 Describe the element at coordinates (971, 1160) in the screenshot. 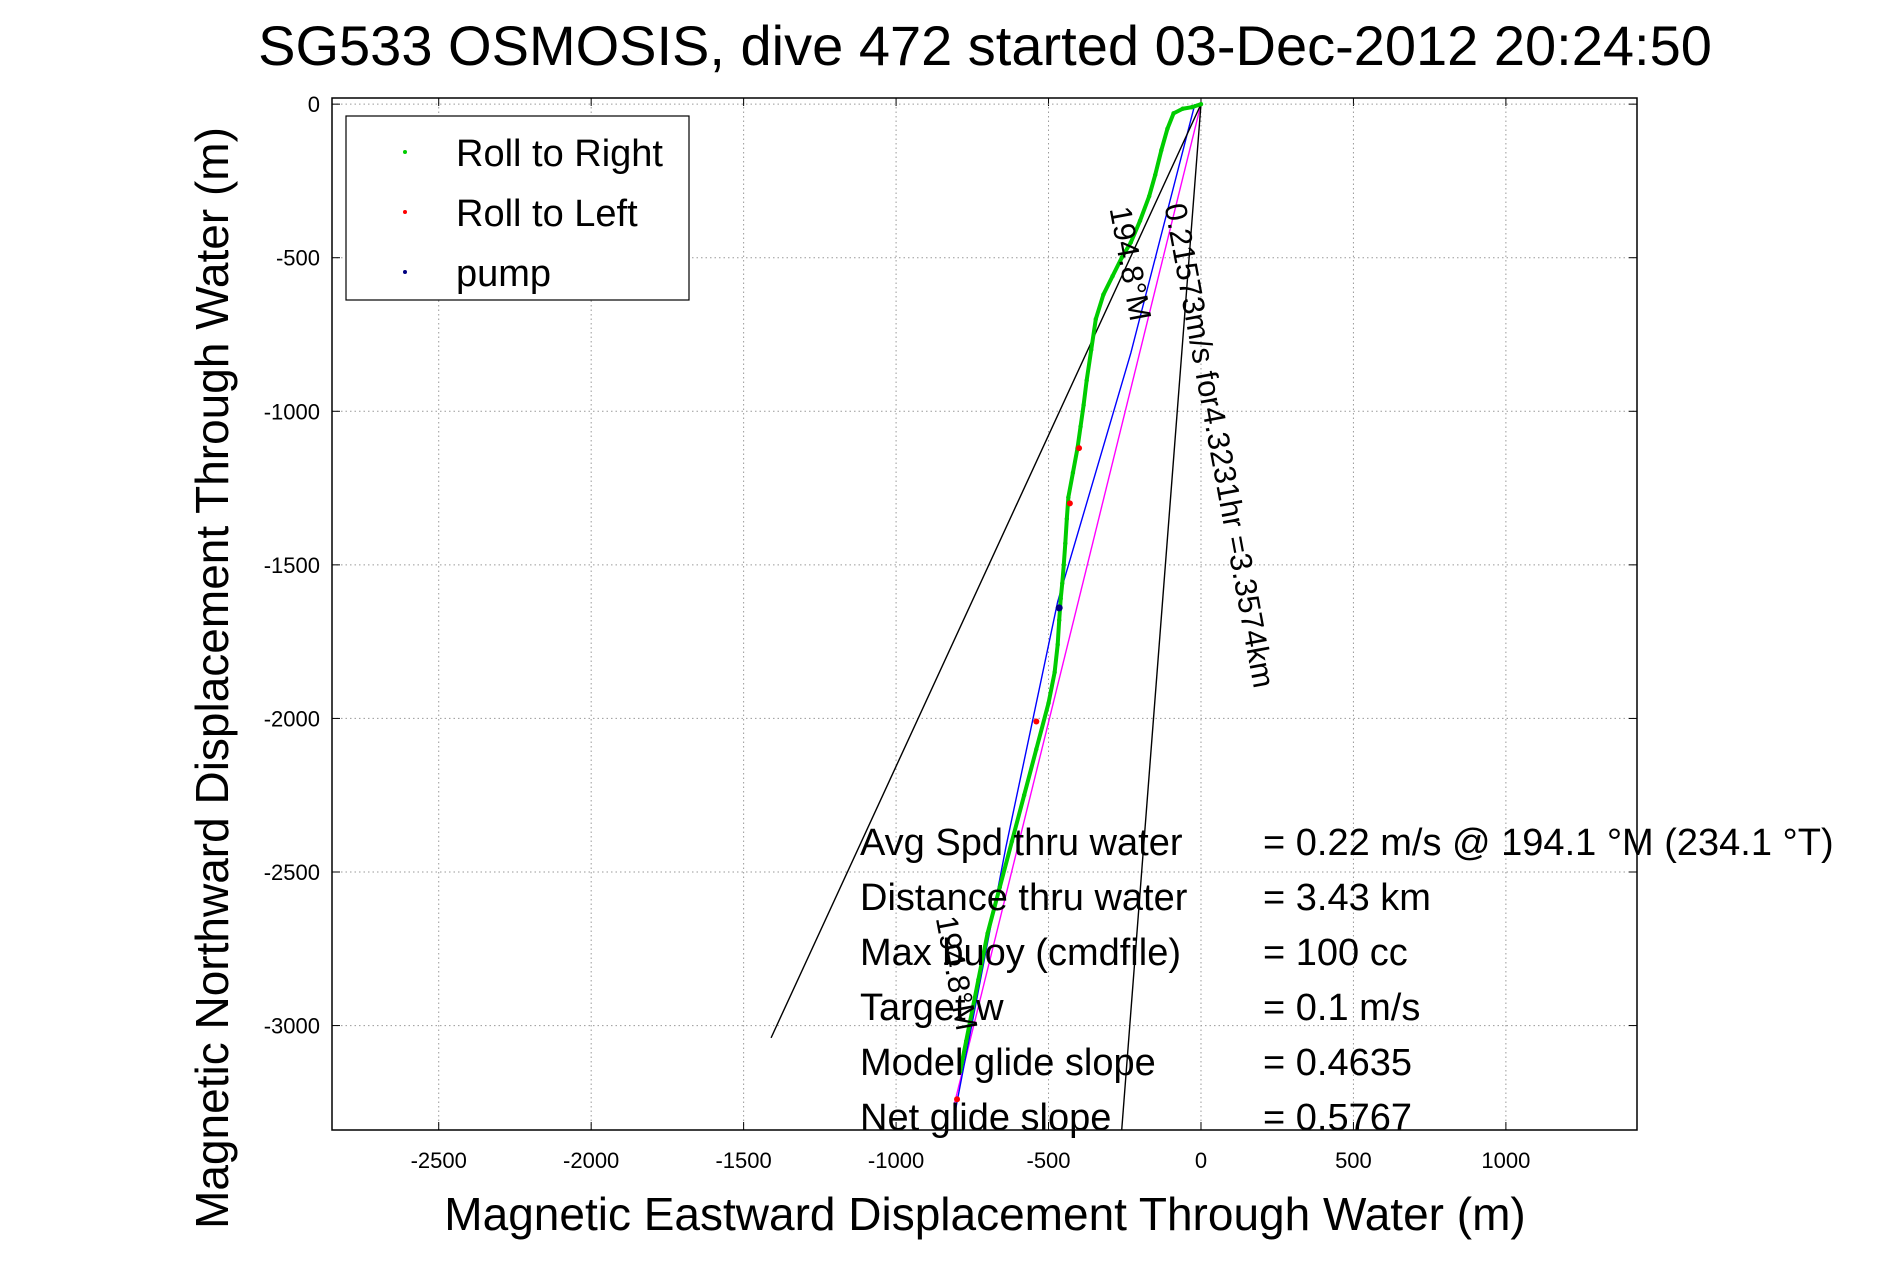

I see `x-tick-labels: -2500 -2000 -1500 -1000 -500 0 500 1000` at that location.